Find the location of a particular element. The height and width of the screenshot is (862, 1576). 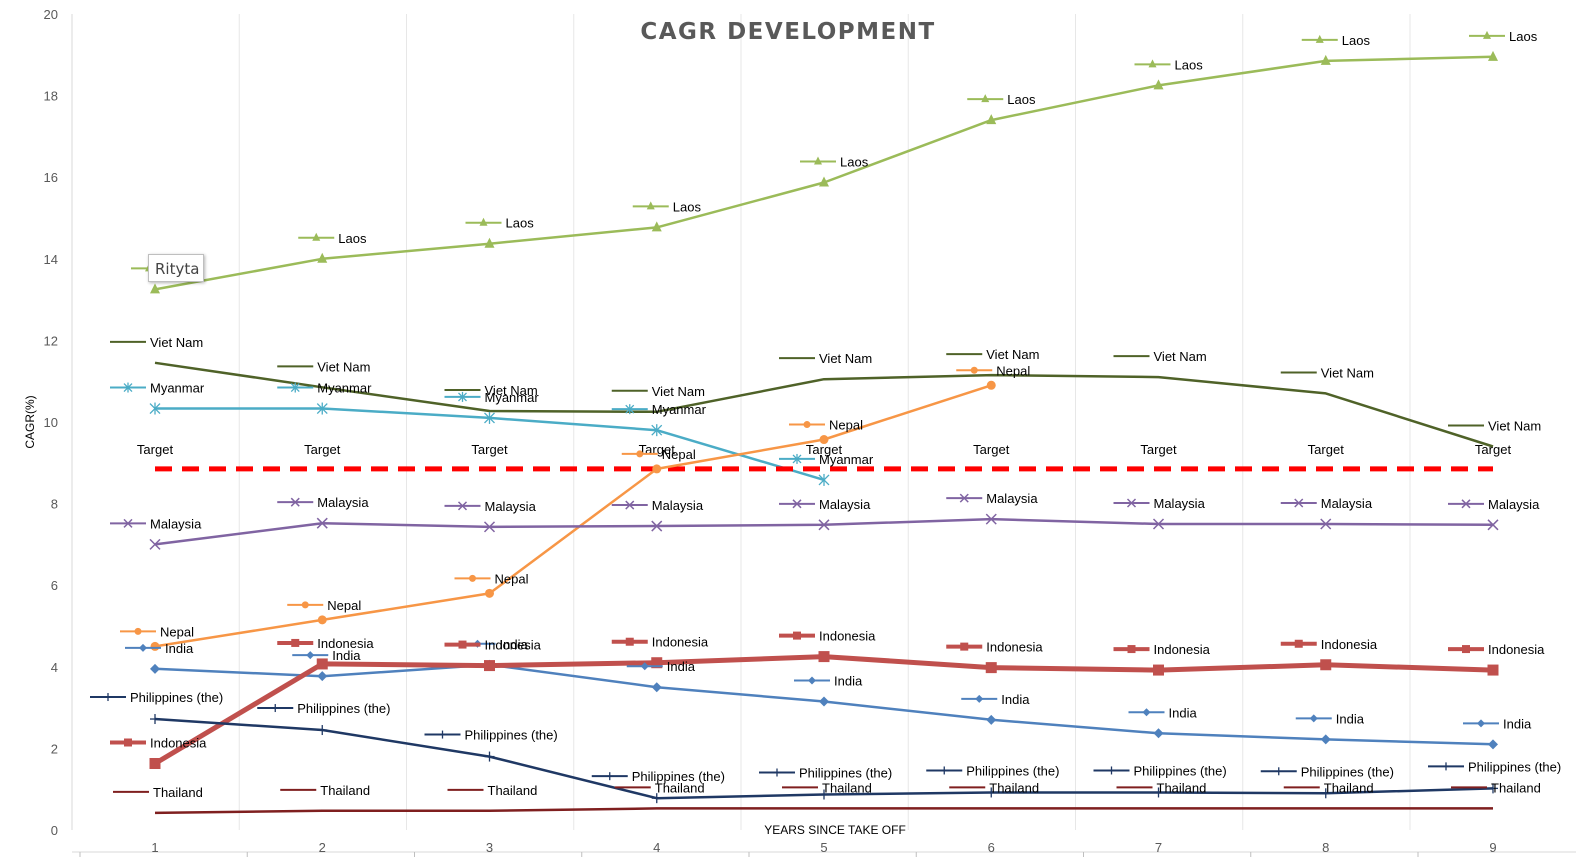

y-tick-label: 12 is located at coordinates (51, 340).